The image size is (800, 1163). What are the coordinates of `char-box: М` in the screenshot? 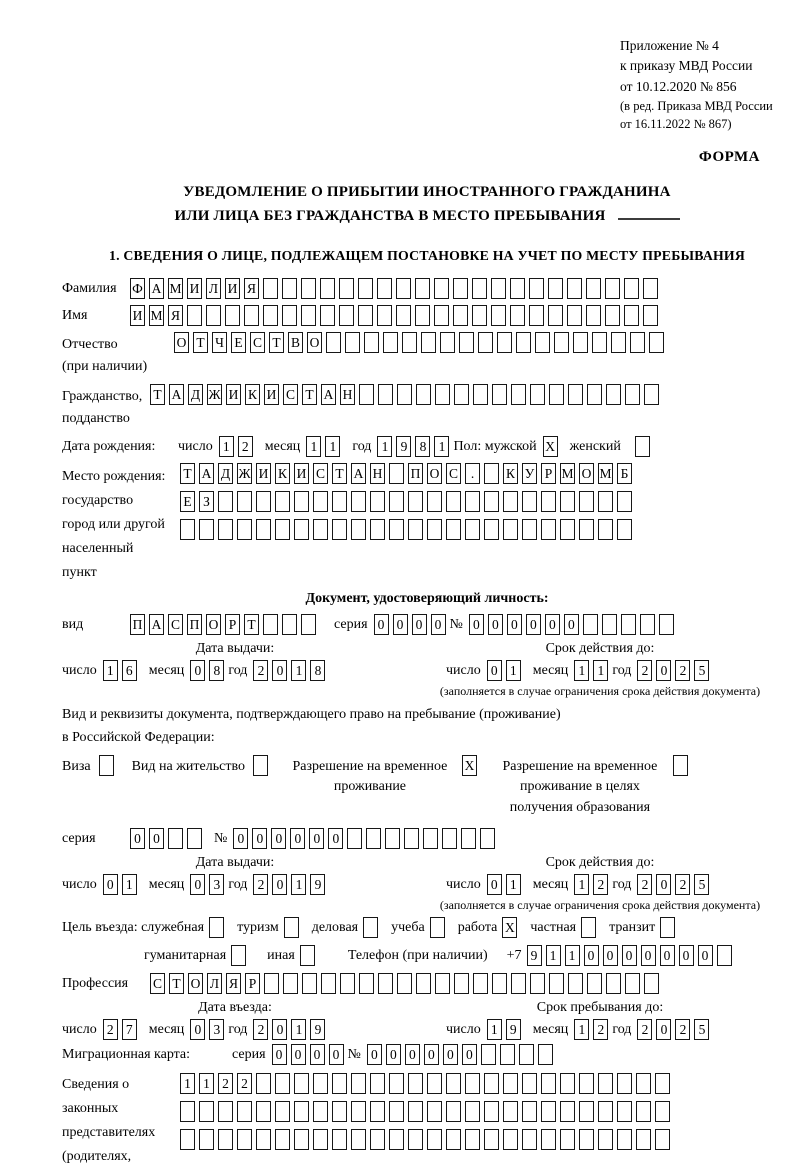 It's located at (605, 473).